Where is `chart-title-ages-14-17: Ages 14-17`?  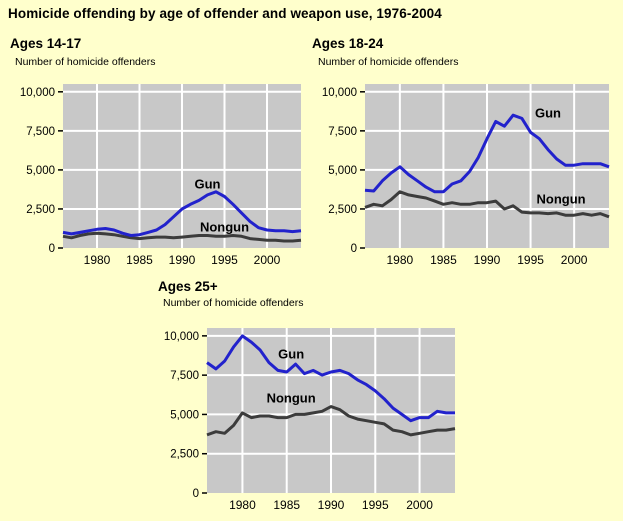
chart-title-ages-14-17: Ages 14-17 is located at coordinates (46, 43).